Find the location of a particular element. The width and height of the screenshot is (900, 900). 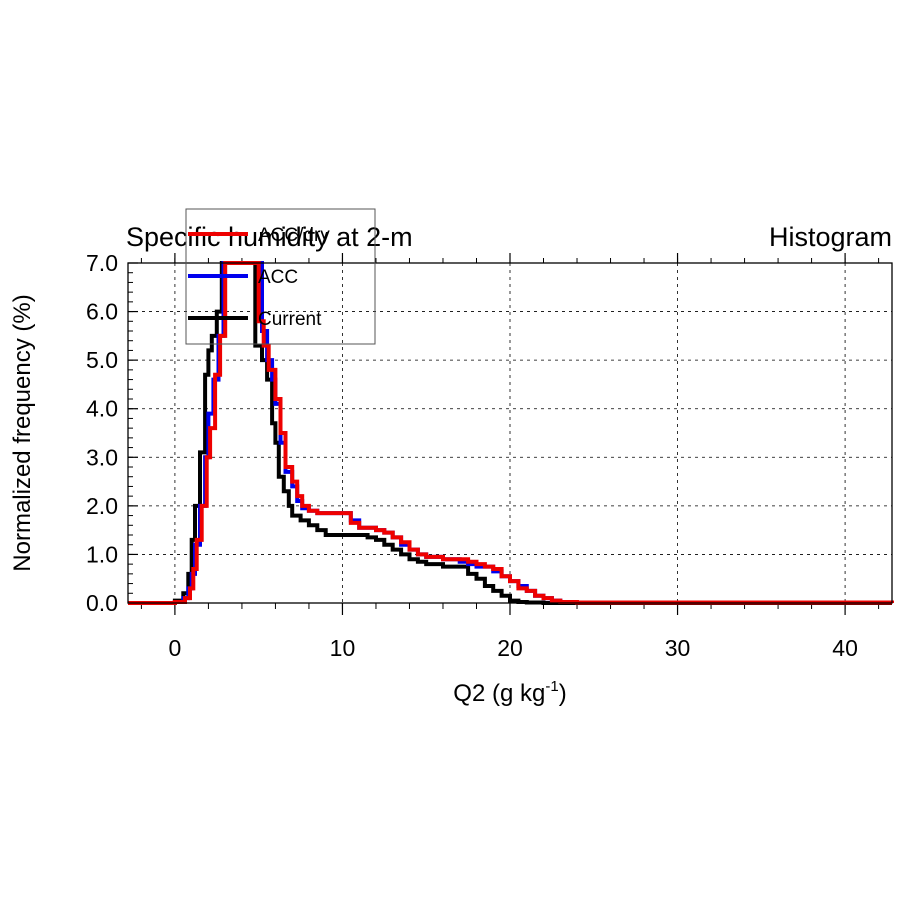

y-tick-label: 6.0 is located at coordinates (102, 312).